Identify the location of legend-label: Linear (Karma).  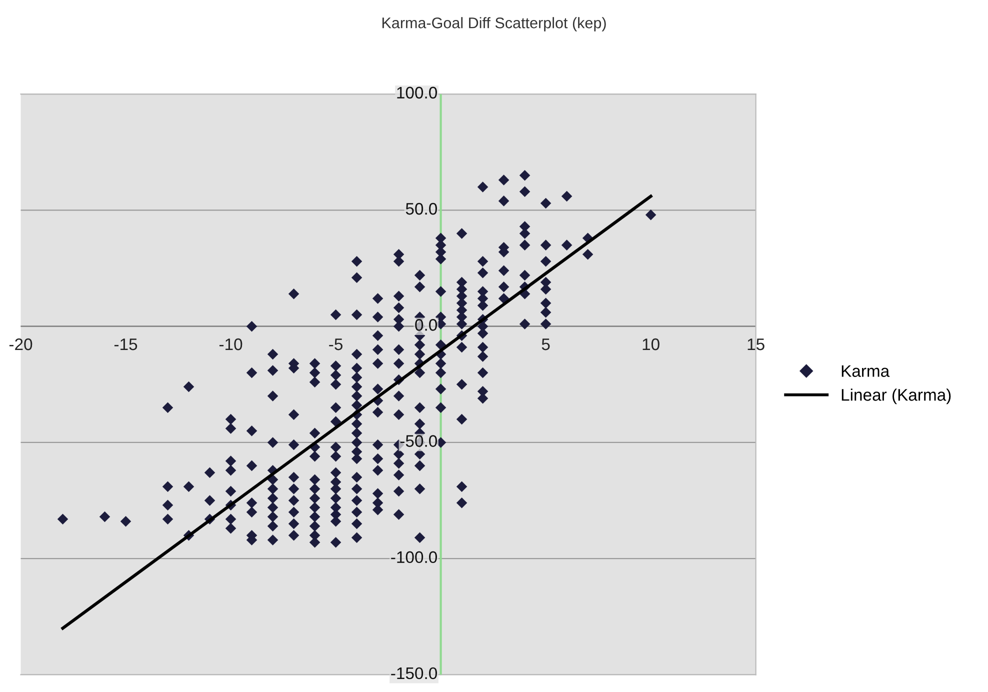
(896, 396).